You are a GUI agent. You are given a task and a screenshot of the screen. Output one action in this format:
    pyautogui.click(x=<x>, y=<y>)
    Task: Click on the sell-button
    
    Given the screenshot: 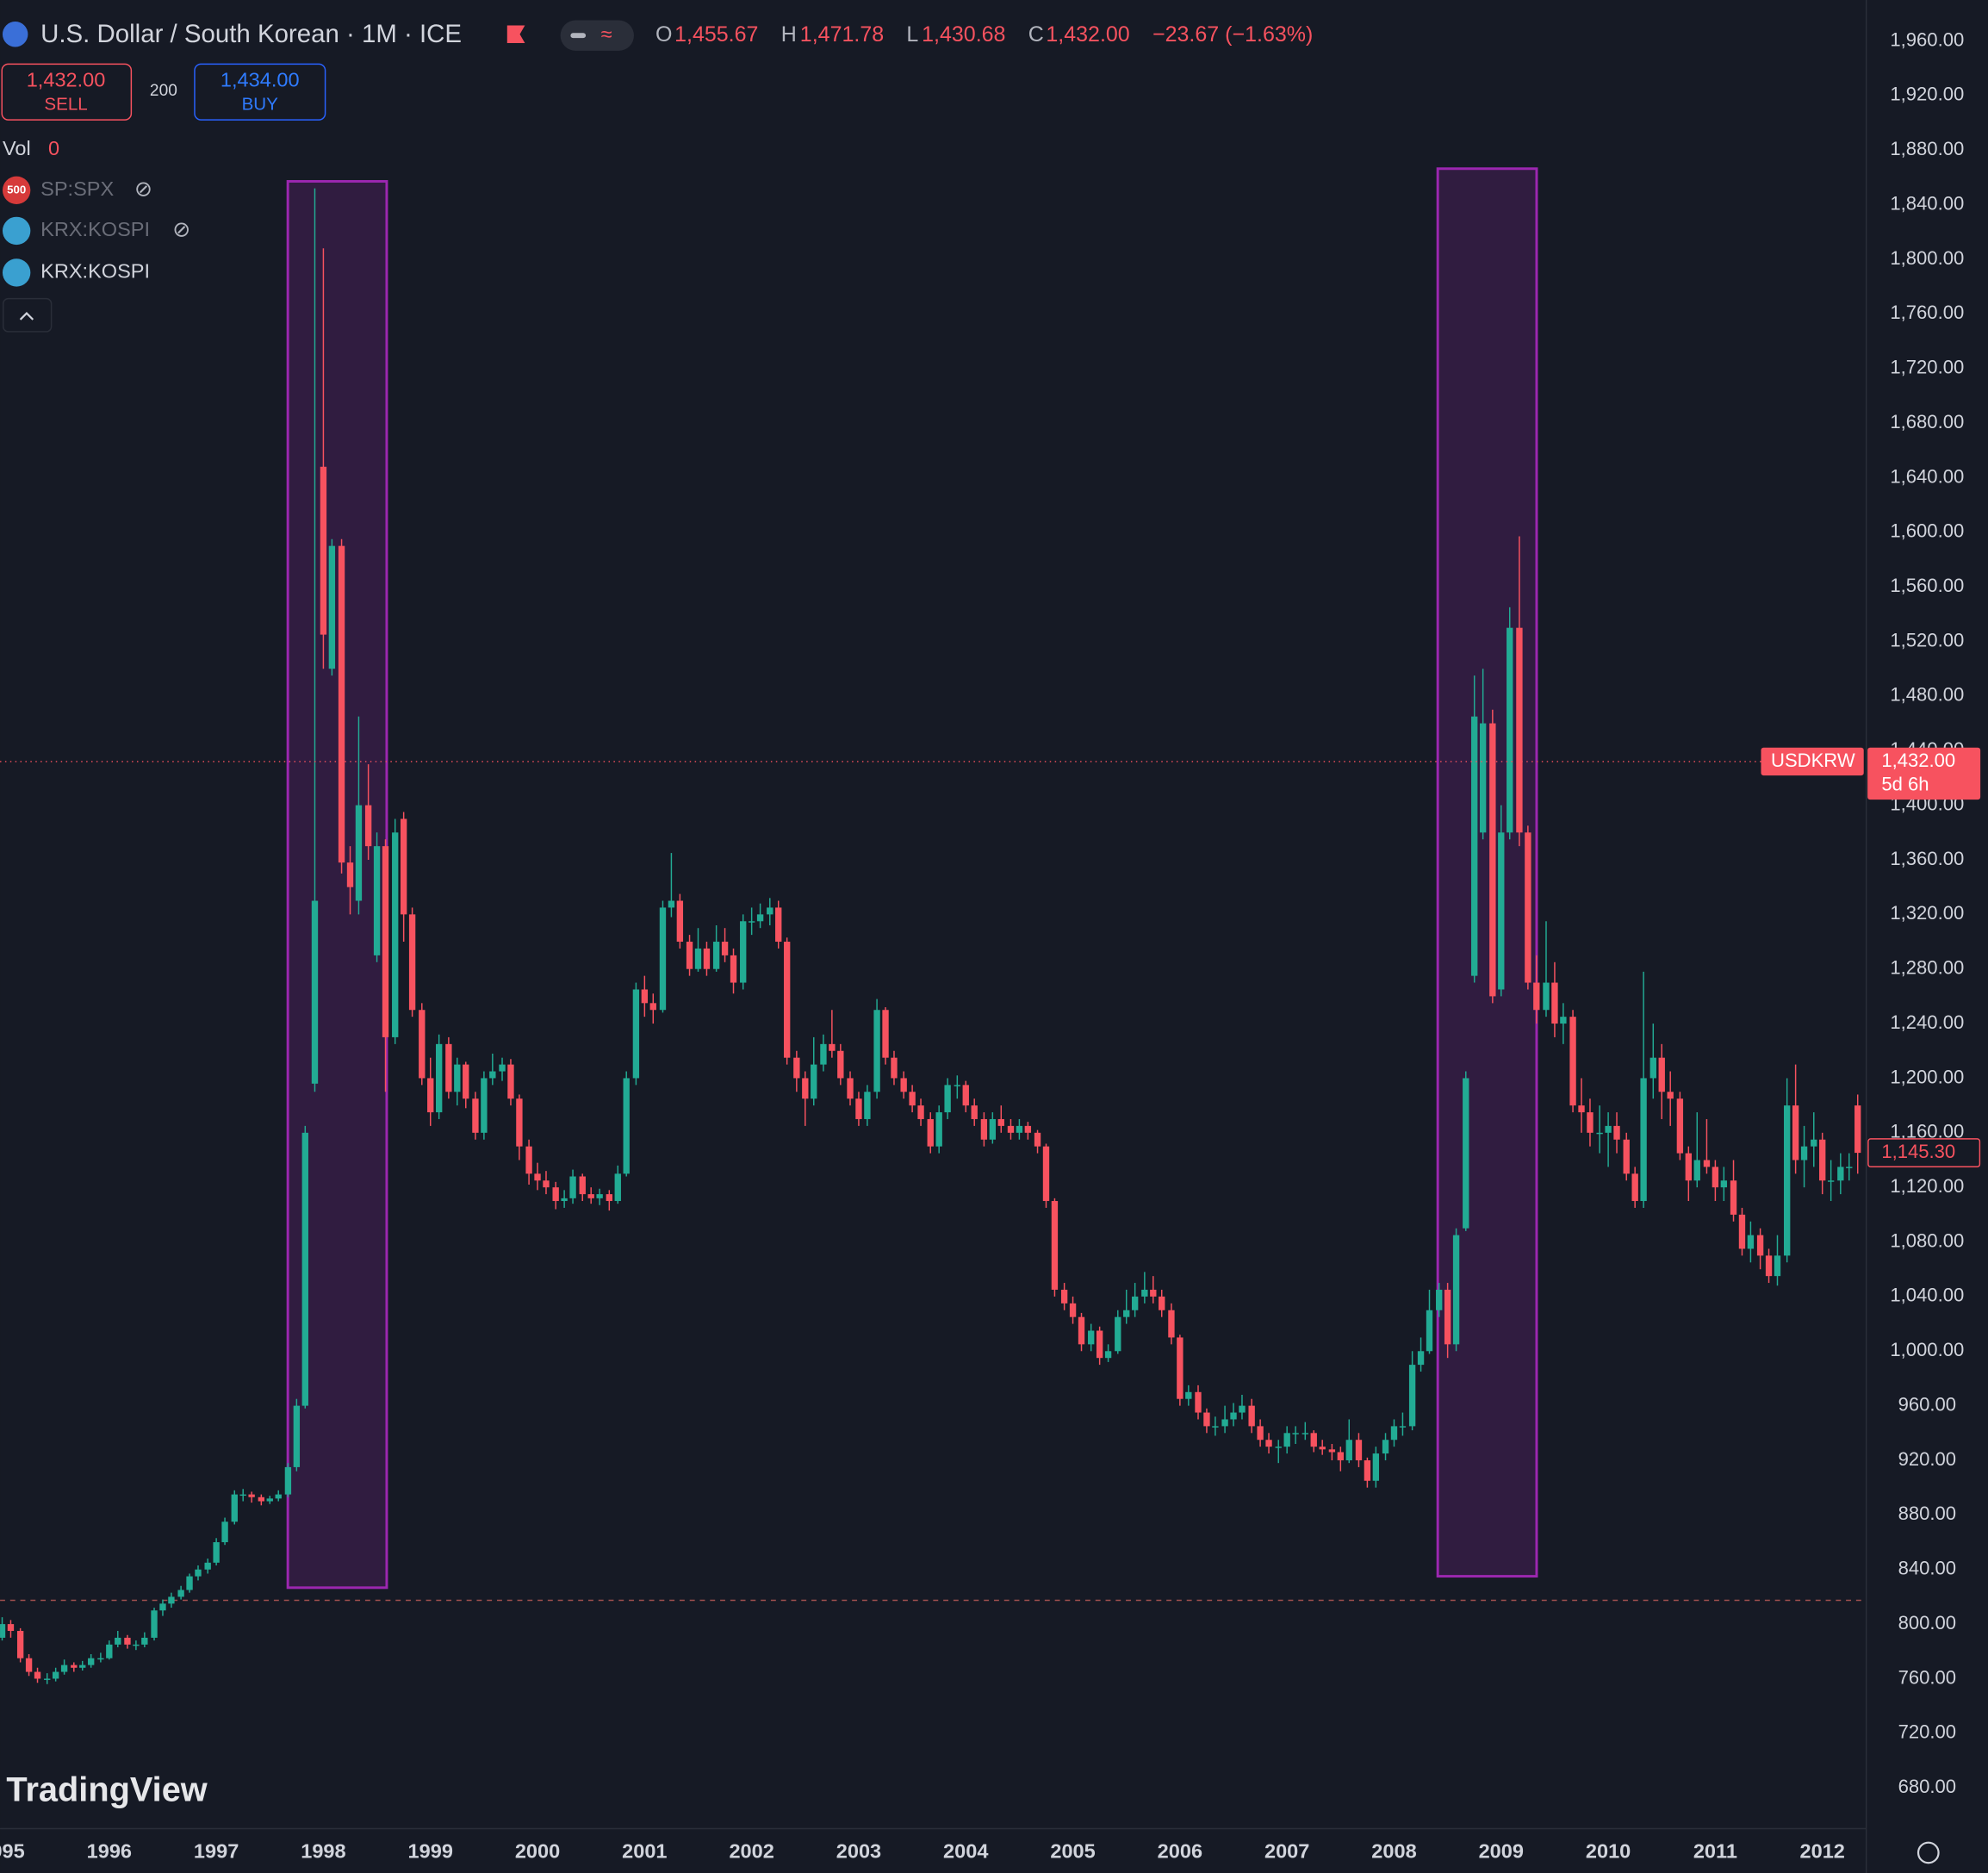 What is the action you would take?
    pyautogui.click(x=67, y=92)
    